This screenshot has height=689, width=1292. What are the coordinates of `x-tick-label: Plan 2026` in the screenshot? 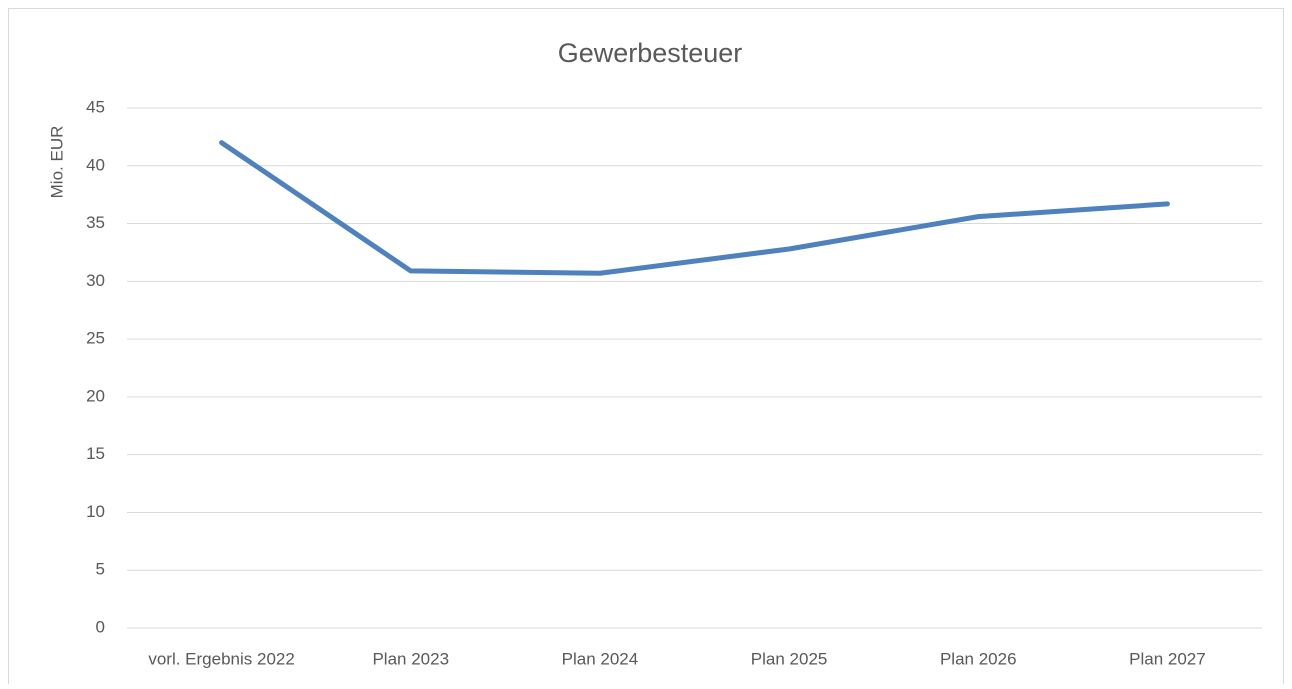 It's located at (978, 658).